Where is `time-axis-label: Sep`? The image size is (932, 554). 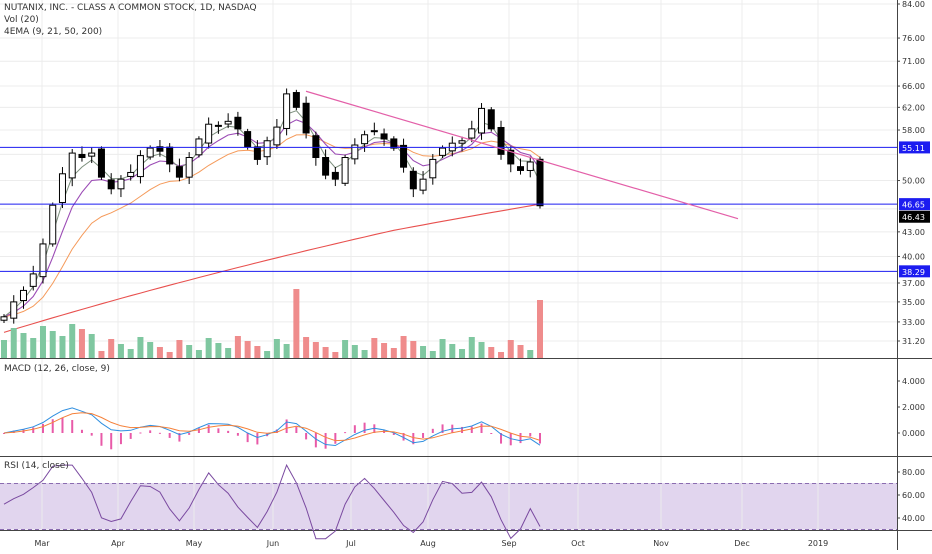 time-axis-label: Sep is located at coordinates (508, 543).